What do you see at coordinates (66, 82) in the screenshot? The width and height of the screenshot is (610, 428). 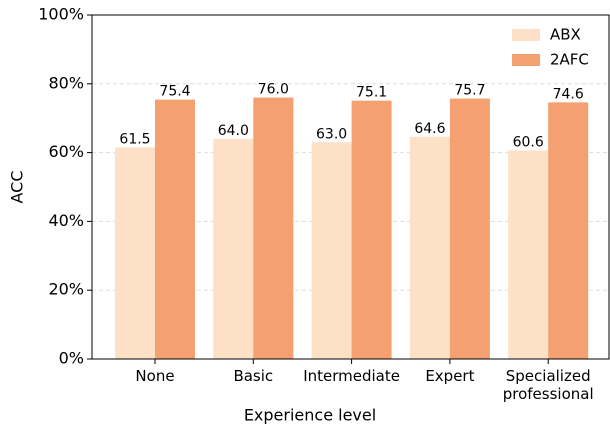 I see `y-tick-label: 80%` at bounding box center [66, 82].